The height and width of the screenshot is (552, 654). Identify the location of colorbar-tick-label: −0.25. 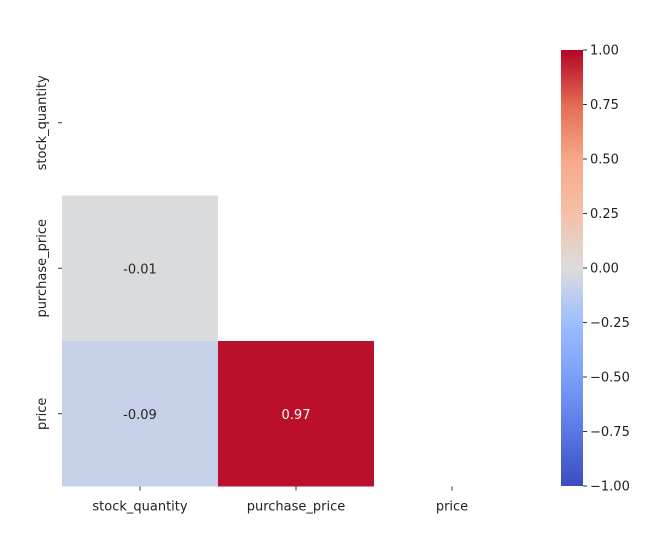
(610, 323).